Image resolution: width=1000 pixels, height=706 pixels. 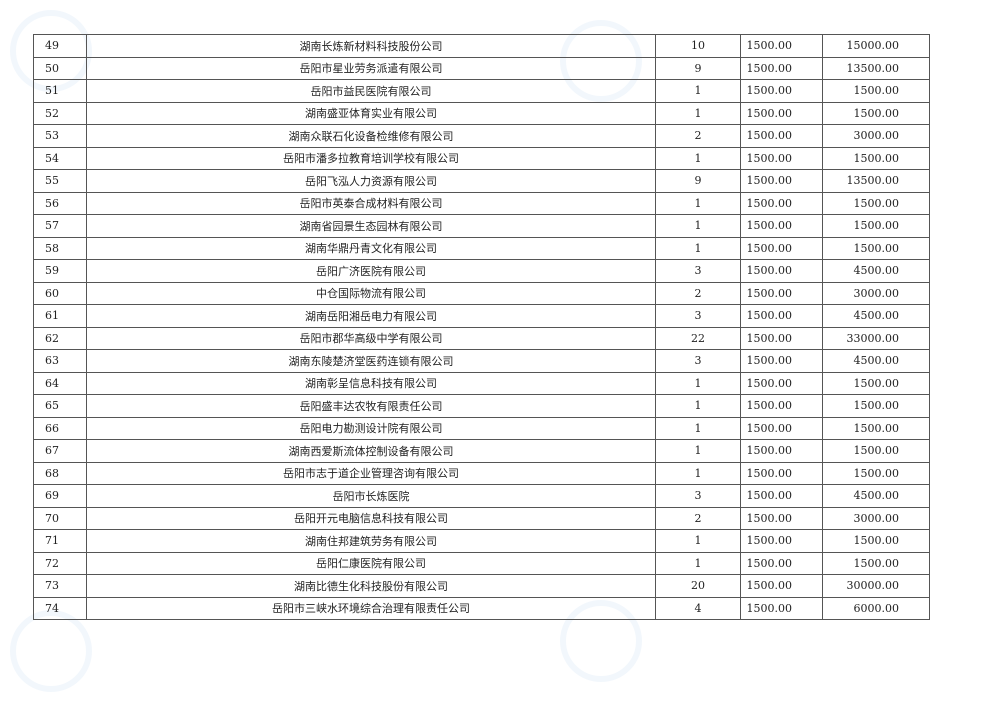 I want to click on row-number: 55, so click(x=60, y=181).